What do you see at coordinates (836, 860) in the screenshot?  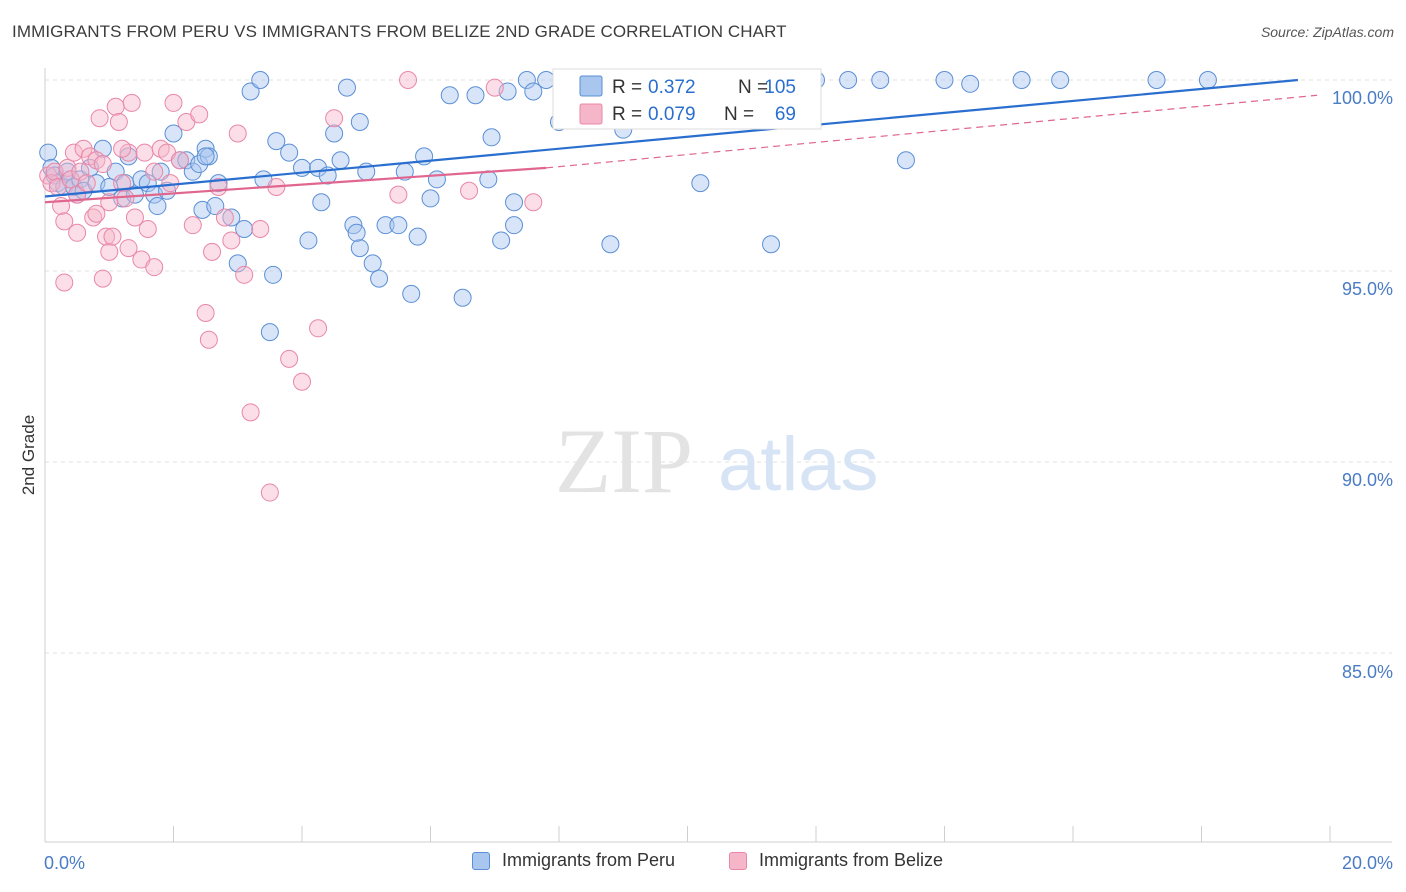 I see `legend-item-belize: Immigrants from Belize` at bounding box center [836, 860].